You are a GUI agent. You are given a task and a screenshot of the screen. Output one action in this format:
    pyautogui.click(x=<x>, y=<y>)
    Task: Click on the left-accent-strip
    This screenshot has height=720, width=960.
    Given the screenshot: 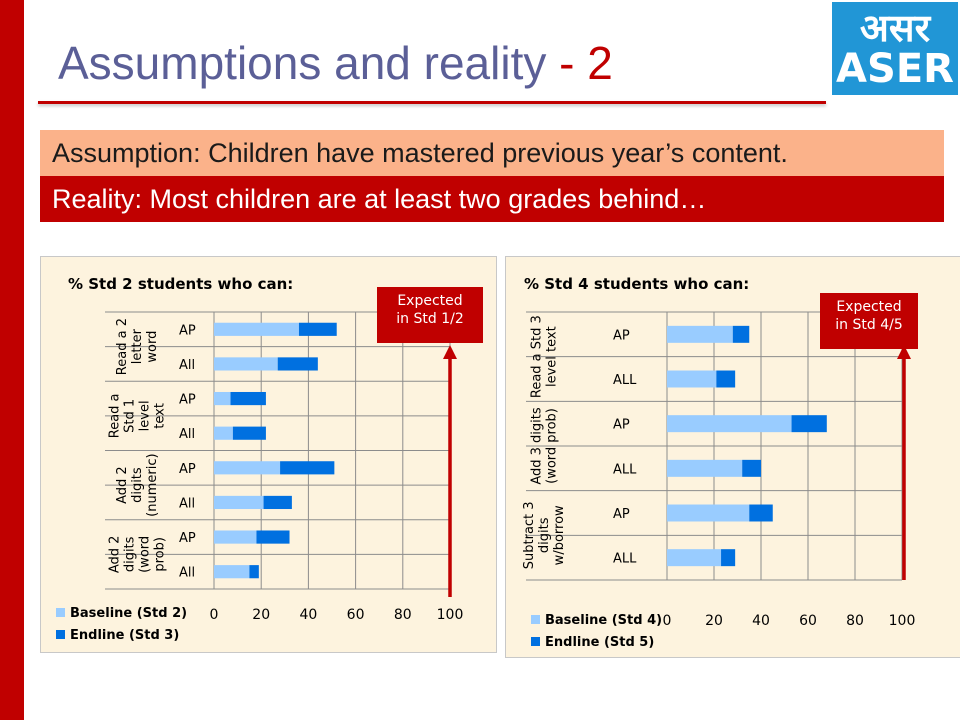 What is the action you would take?
    pyautogui.click(x=12, y=360)
    